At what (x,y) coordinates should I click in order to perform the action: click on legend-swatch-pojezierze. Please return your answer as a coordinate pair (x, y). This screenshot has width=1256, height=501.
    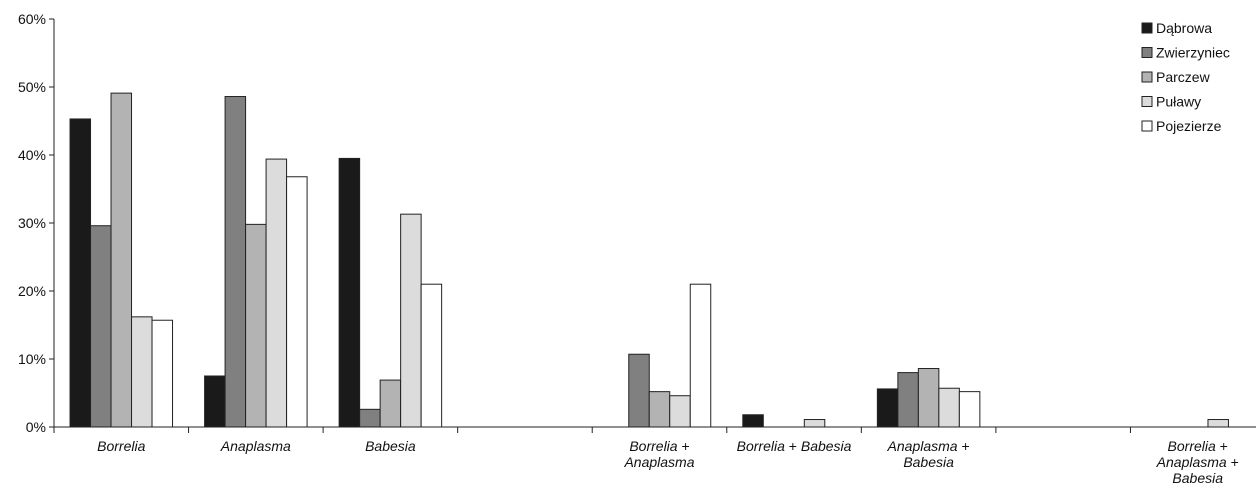
    Looking at the image, I should click on (1147, 126).